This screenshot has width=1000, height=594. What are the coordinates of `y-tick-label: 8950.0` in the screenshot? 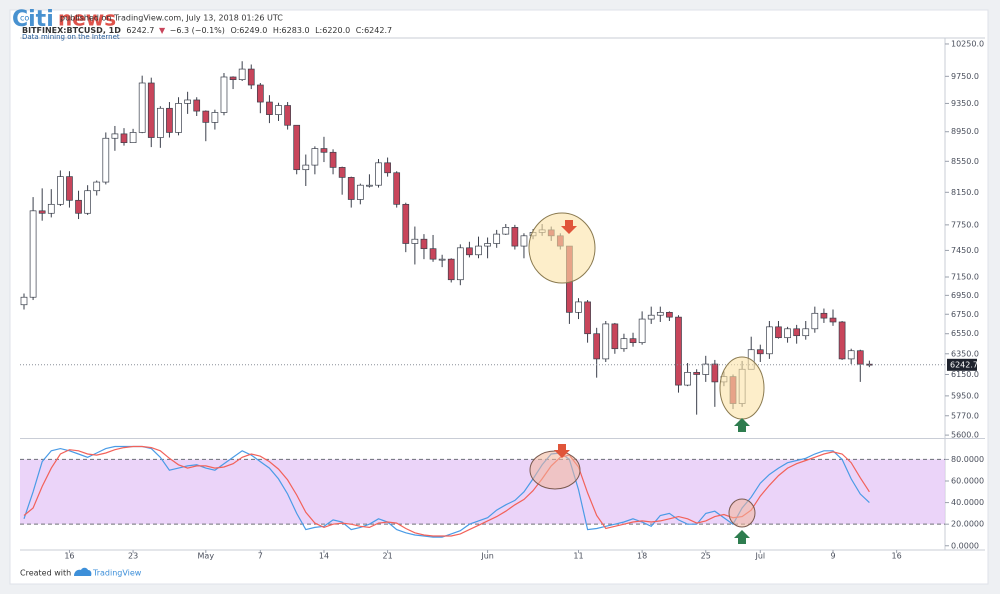 It's located at (965, 131).